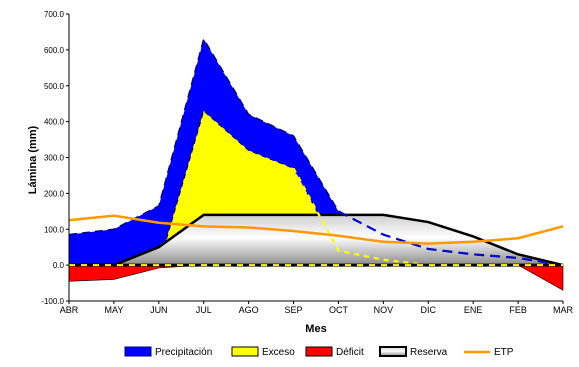 The image size is (579, 367). What do you see at coordinates (518, 310) in the screenshot?
I see `x-tick-label: FEB` at bounding box center [518, 310].